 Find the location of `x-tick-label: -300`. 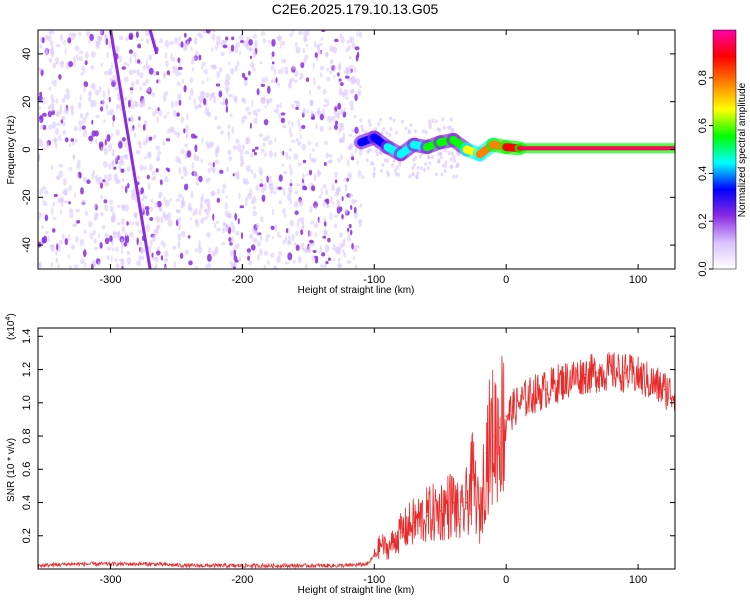

x-tick-label: -300 is located at coordinates (111, 580).